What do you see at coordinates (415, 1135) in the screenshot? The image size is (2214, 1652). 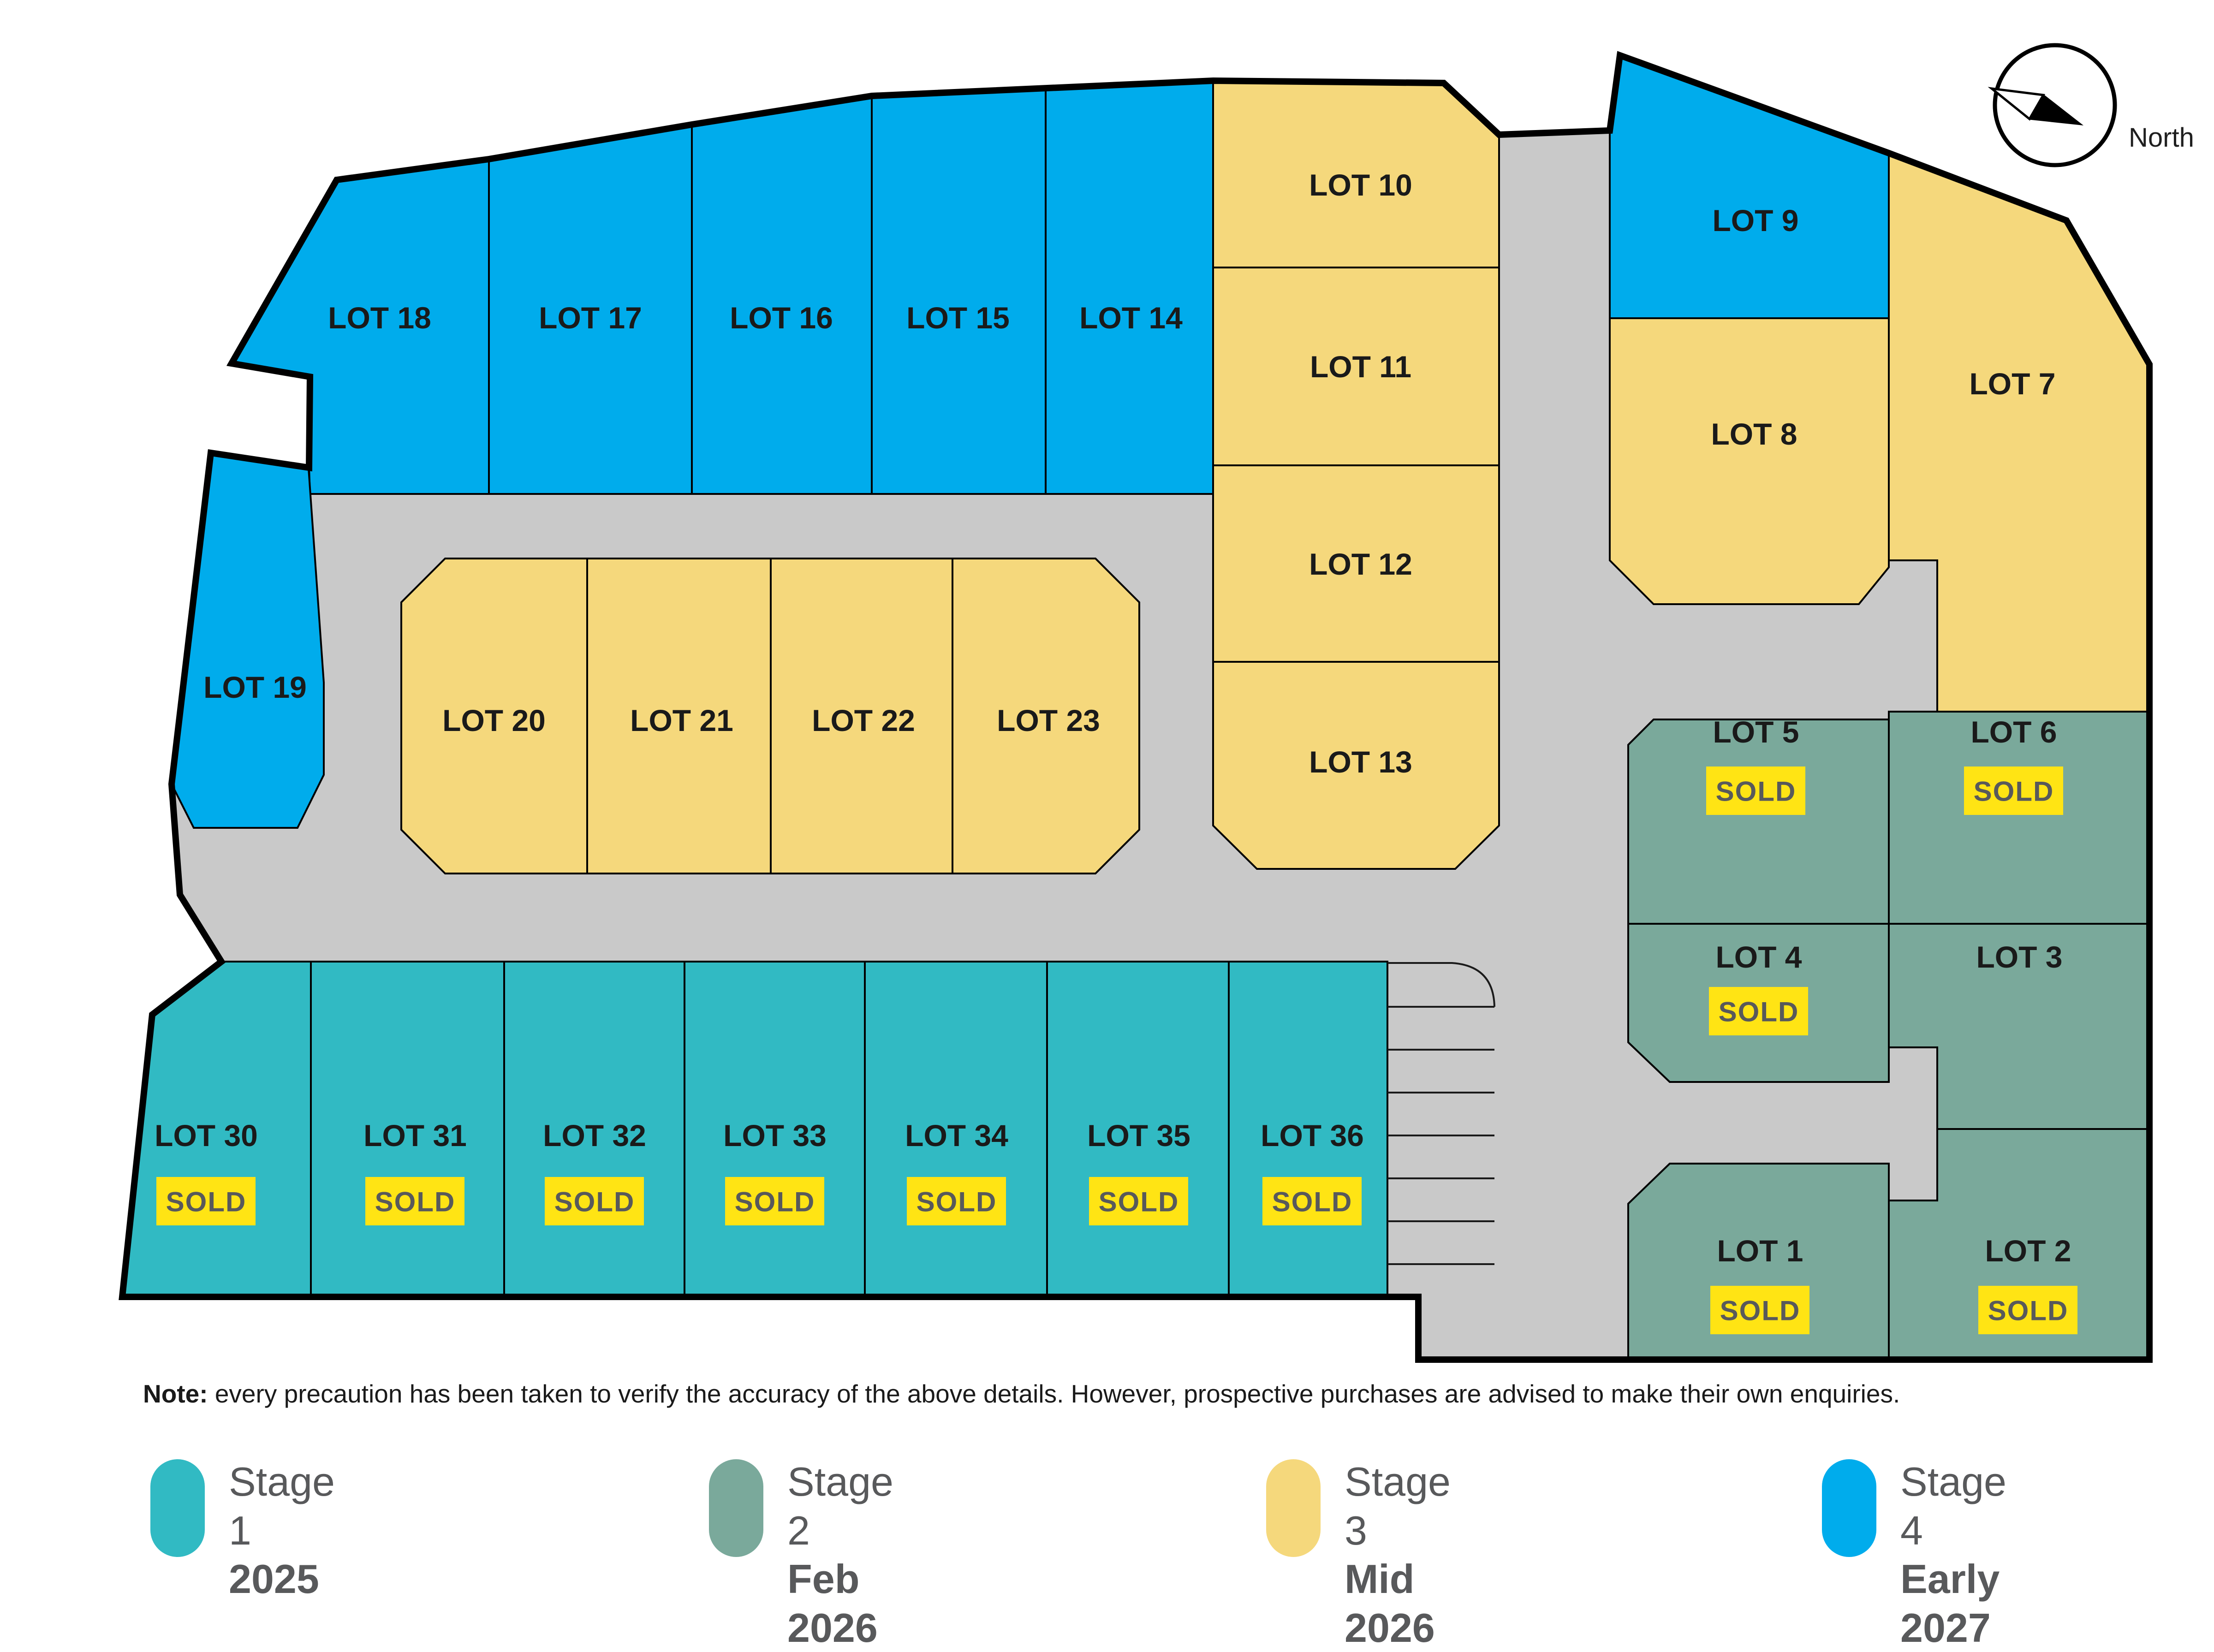 I see `lot-31-label: LOT 31` at bounding box center [415, 1135].